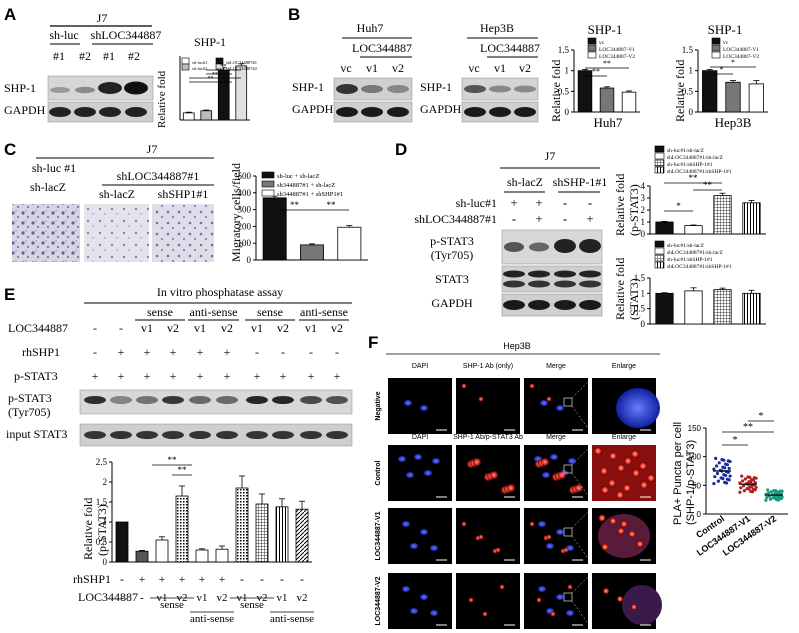  What do you see at coordinates (41, 352) in the screenshot?
I see `row-label: rhSHP1` at bounding box center [41, 352].